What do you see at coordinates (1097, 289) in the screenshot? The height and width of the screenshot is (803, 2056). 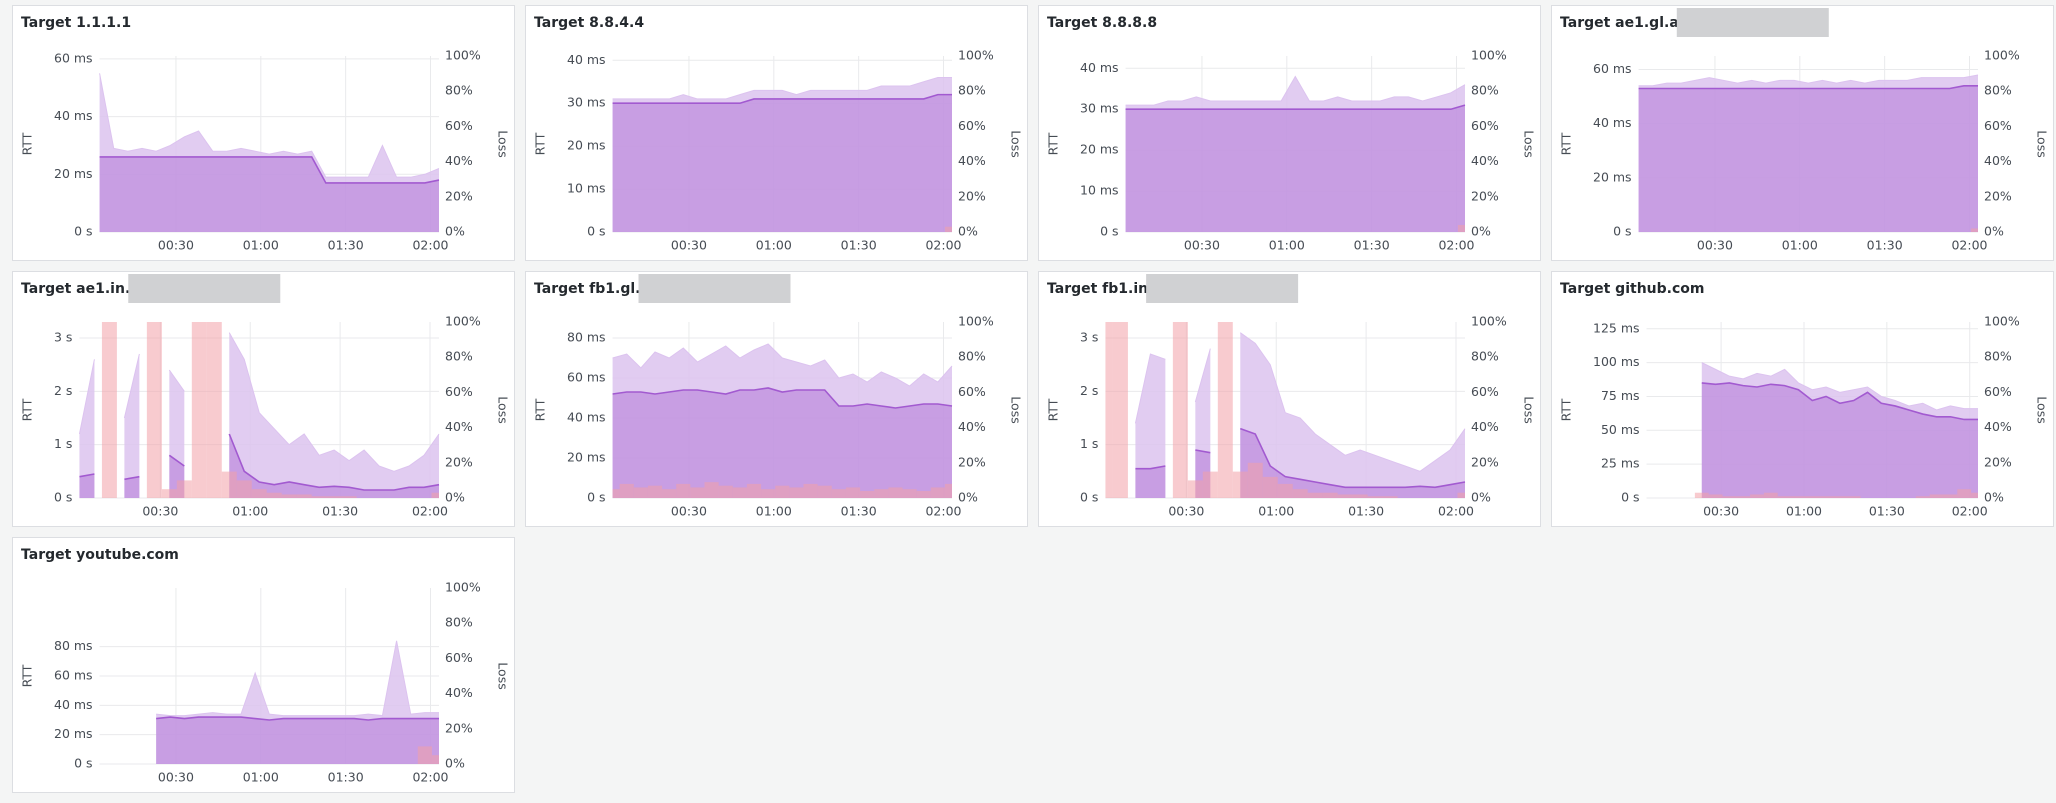 I see `panel-title: Target fb1.in` at bounding box center [1097, 289].